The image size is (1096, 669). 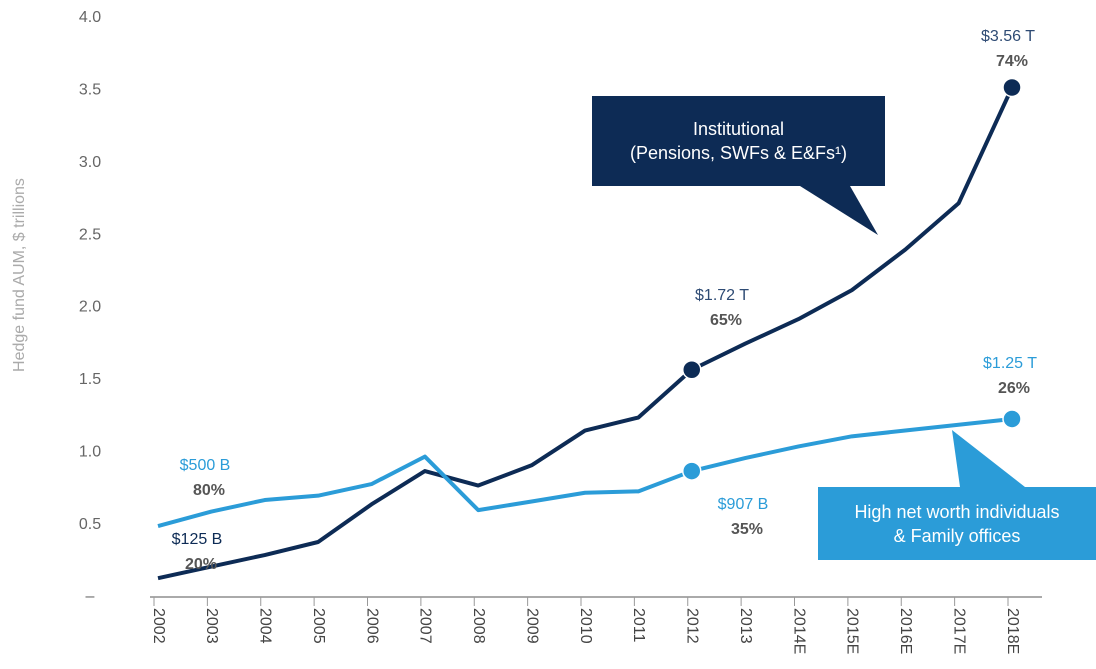 I want to click on annotation-share: 26%, so click(x=1014, y=388).